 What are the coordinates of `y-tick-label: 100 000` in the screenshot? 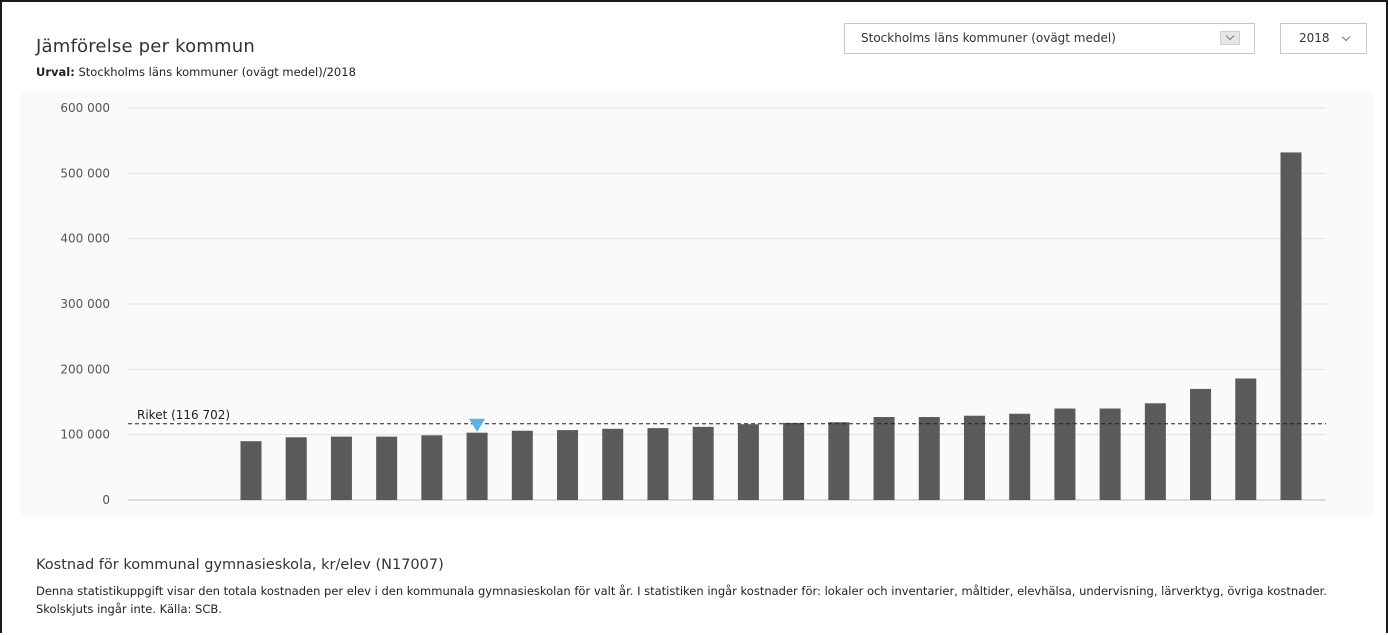 It's located at (85, 435).